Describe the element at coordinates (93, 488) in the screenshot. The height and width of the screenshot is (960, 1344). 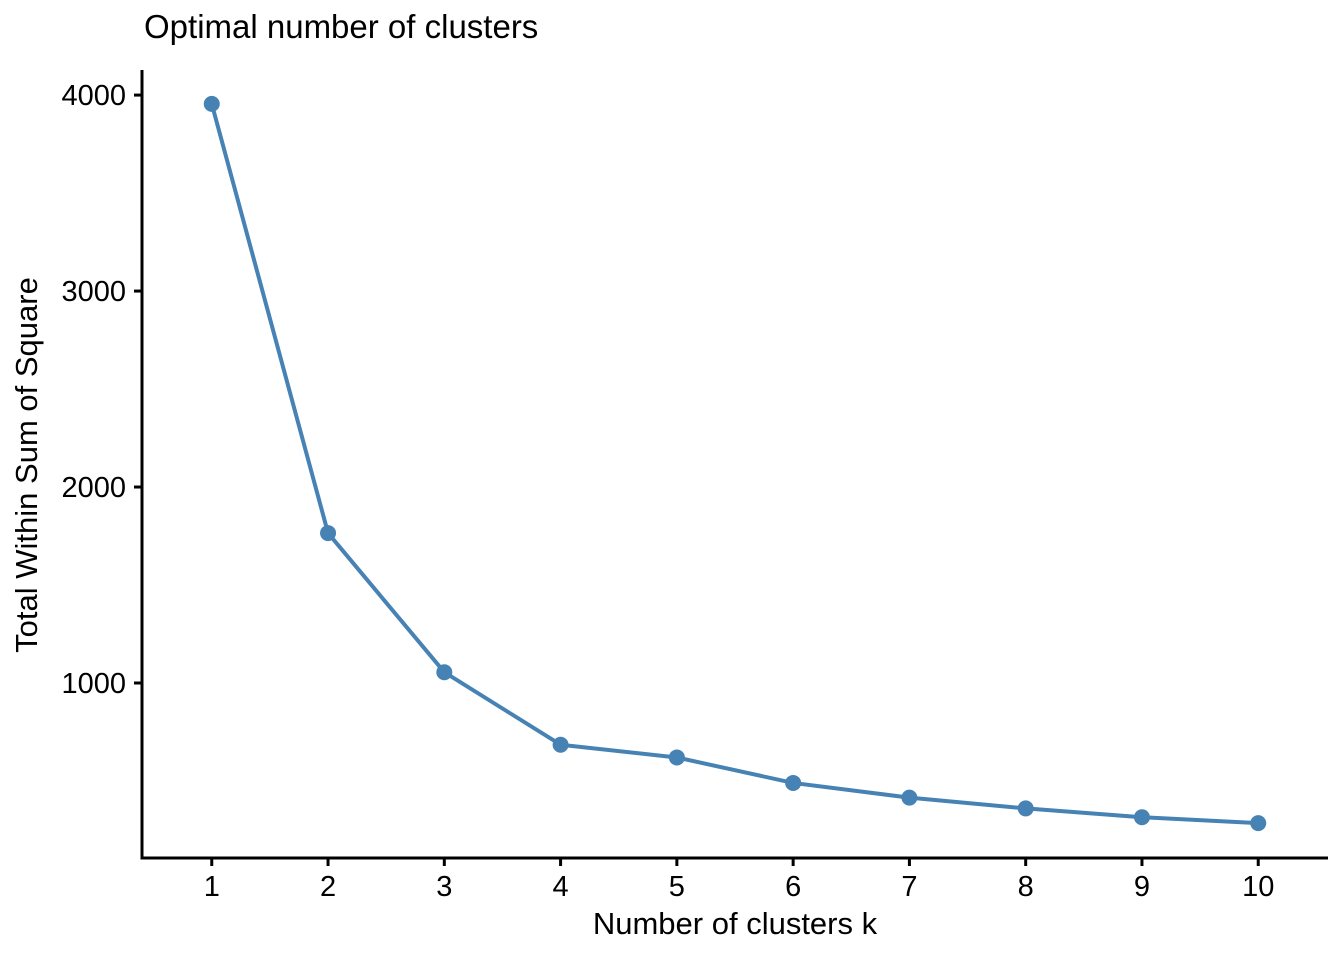
I see `y-tick-label: 2000` at that location.